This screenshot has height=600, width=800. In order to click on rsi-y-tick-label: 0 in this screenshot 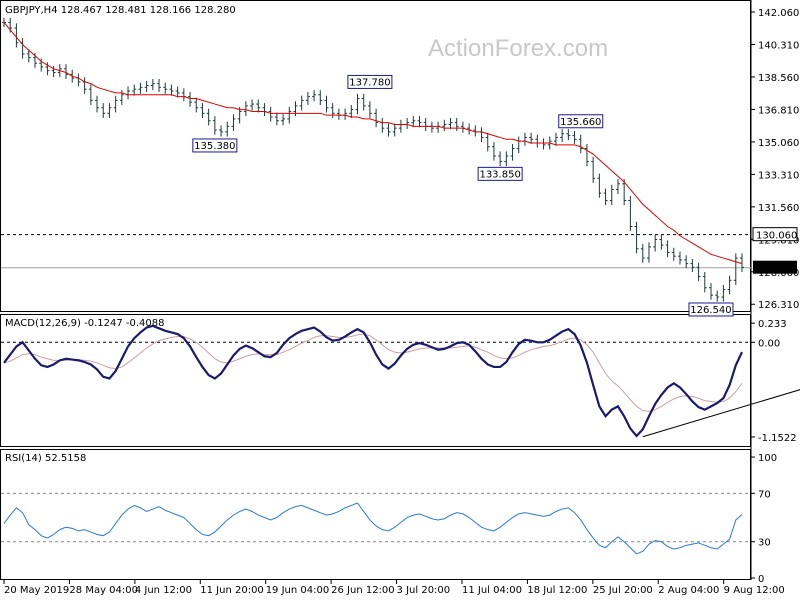, I will do `click(761, 579)`.